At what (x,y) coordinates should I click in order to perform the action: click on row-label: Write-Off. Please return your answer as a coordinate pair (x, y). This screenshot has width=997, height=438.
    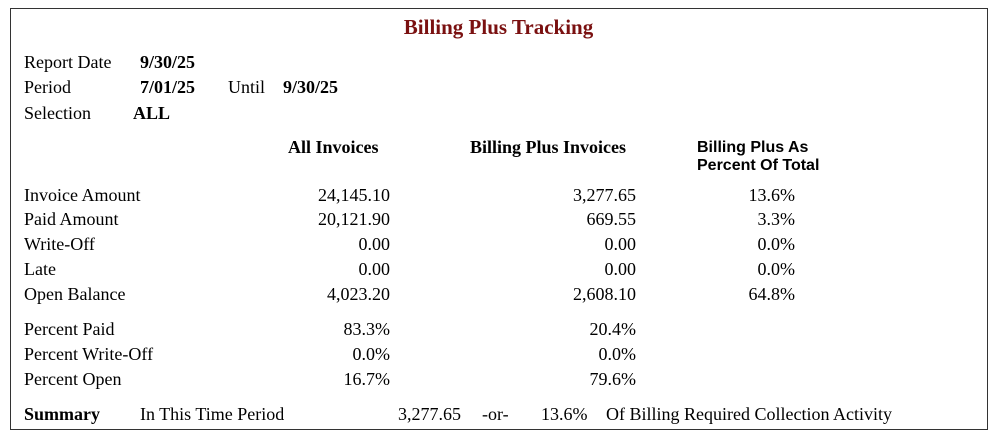
    Looking at the image, I should click on (59, 244).